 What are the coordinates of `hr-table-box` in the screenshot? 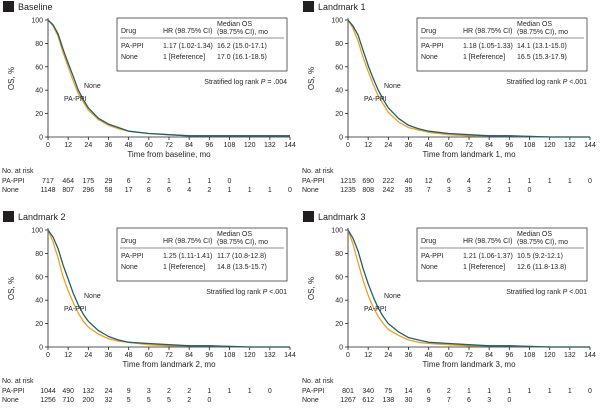 It's located at (502, 254).